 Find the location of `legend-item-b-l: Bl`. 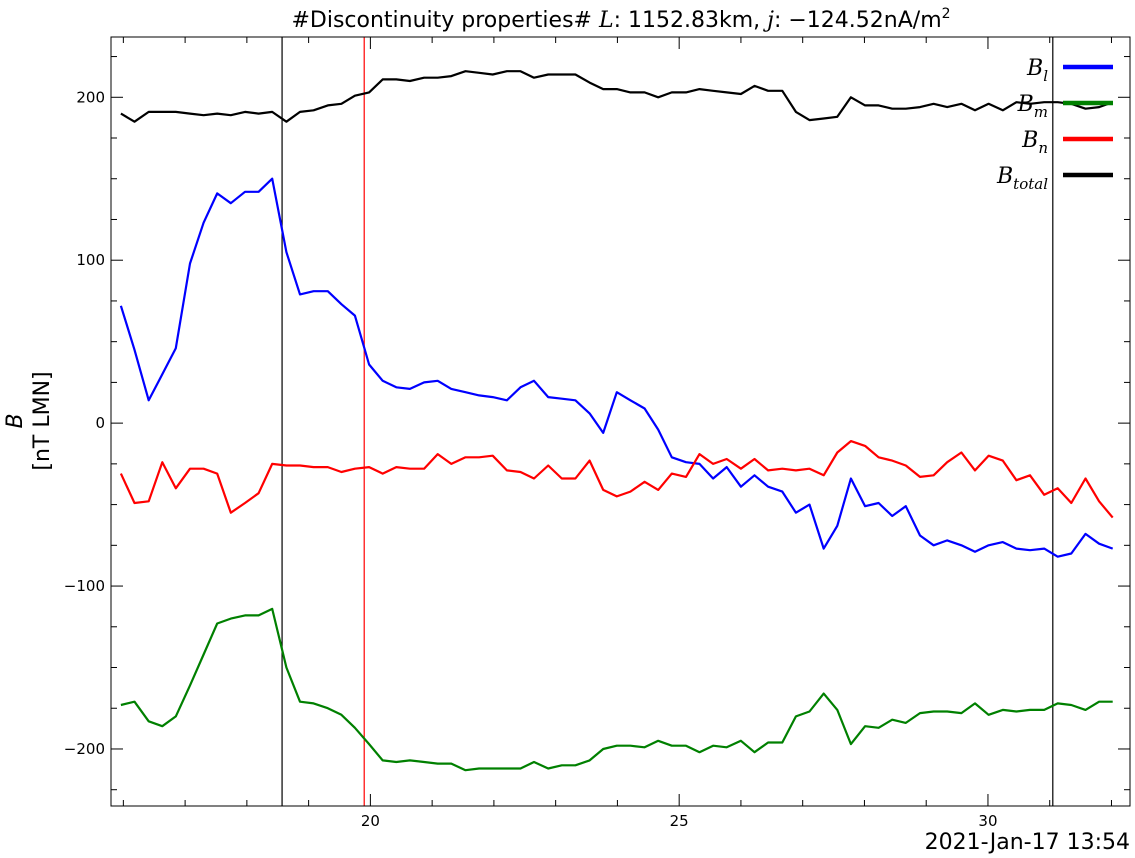

legend-item-b-l: Bl is located at coordinates (1069, 70).